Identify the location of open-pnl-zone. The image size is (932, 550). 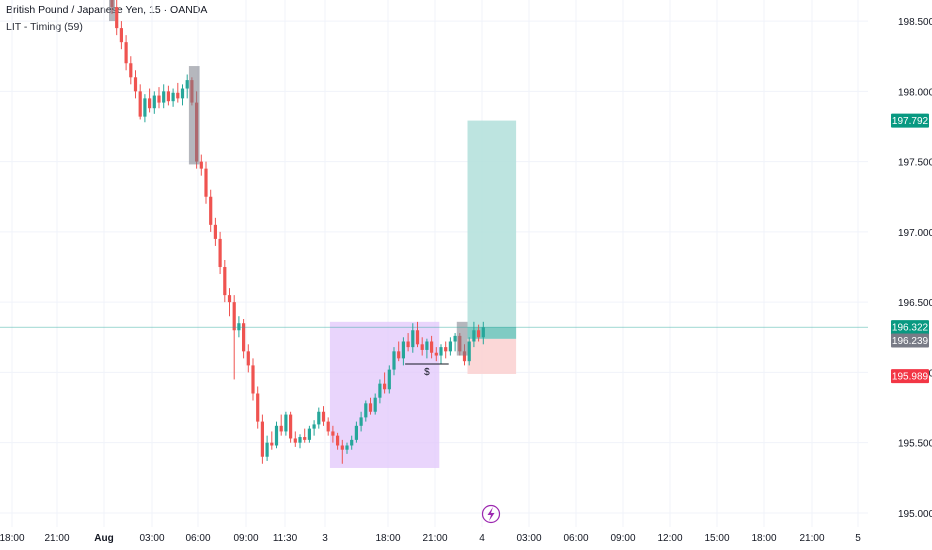
(492, 333).